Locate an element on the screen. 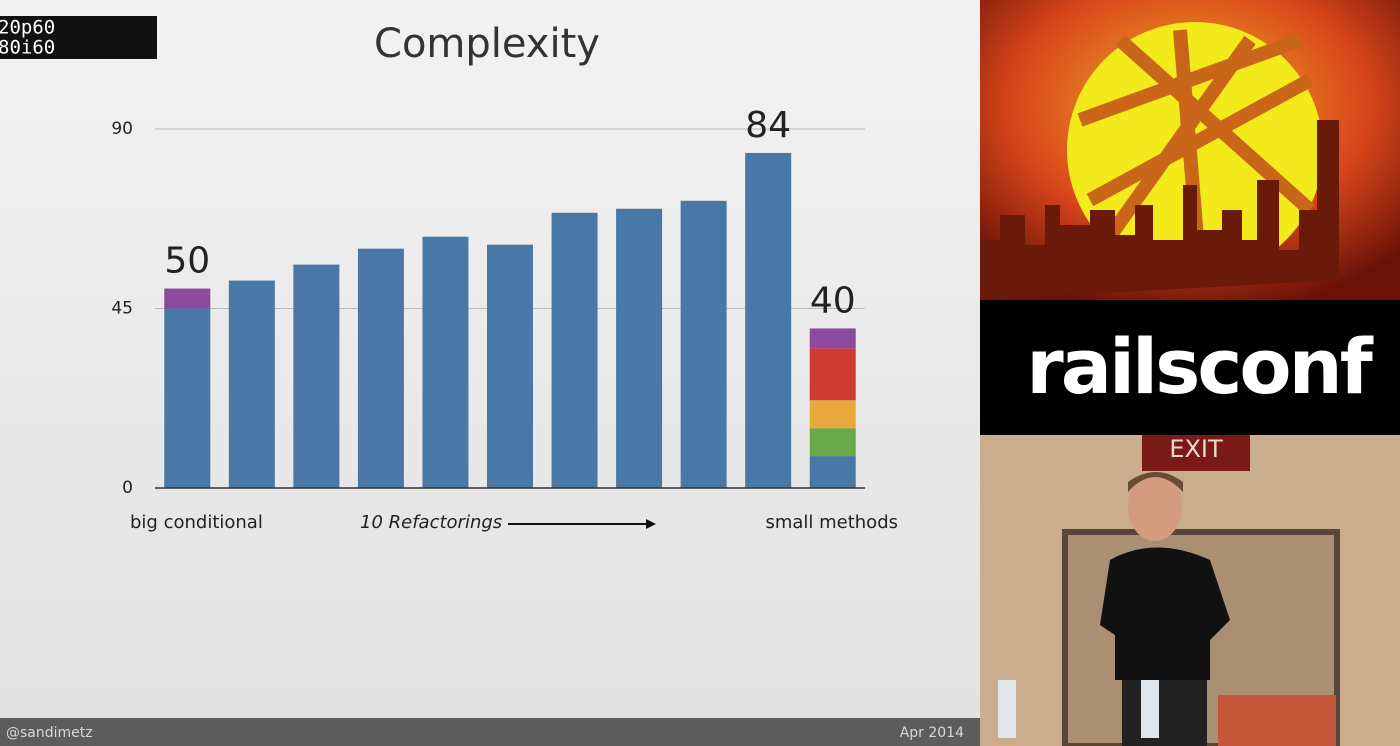 This screenshot has height=746, width=1400. annotation: small methods is located at coordinates (831, 522).